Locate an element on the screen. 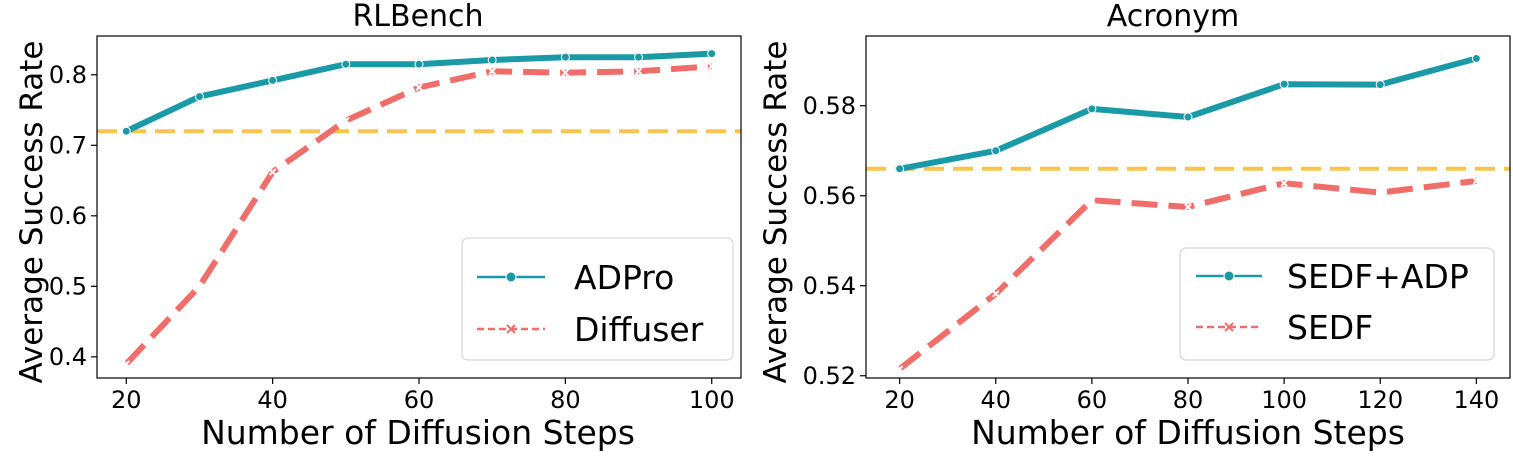 This screenshot has height=458, width=1513. rlbench-legend: ADPro Diffuser is located at coordinates (597, 299).